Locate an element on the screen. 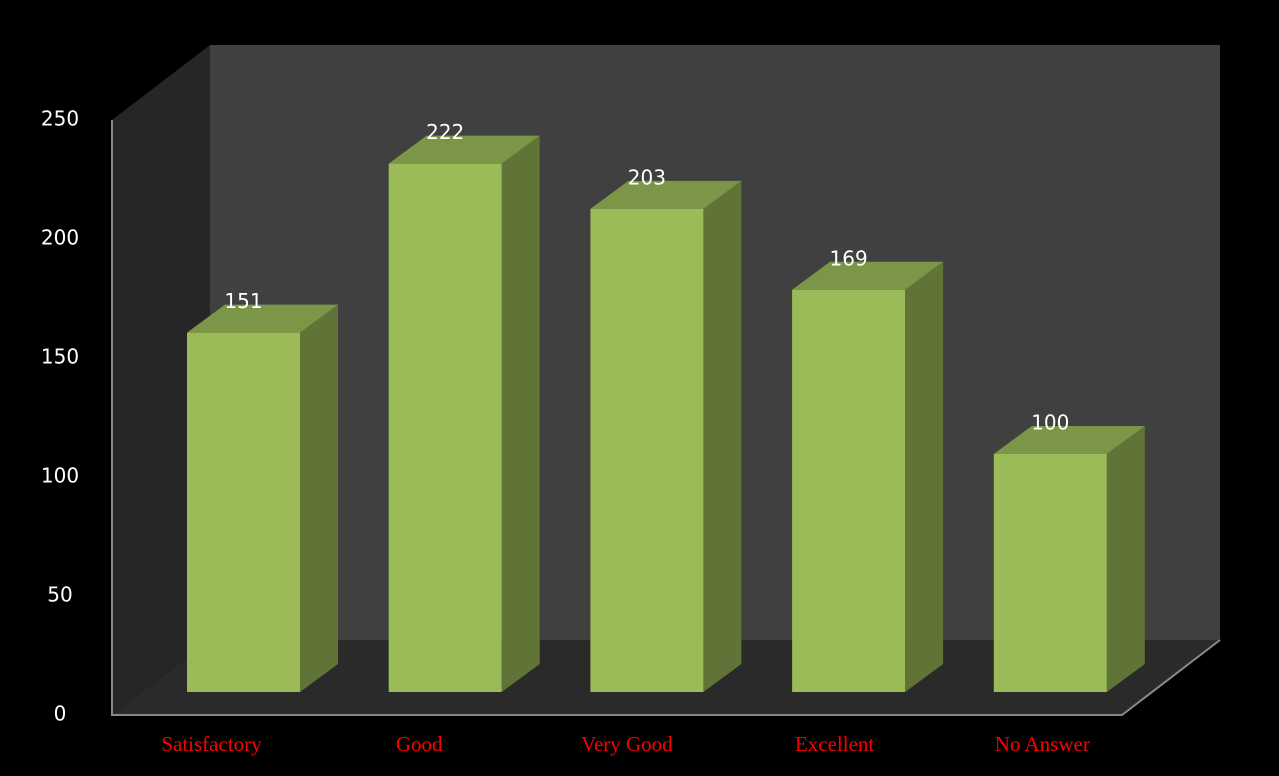  y-tick-label: 200 is located at coordinates (60, 238).